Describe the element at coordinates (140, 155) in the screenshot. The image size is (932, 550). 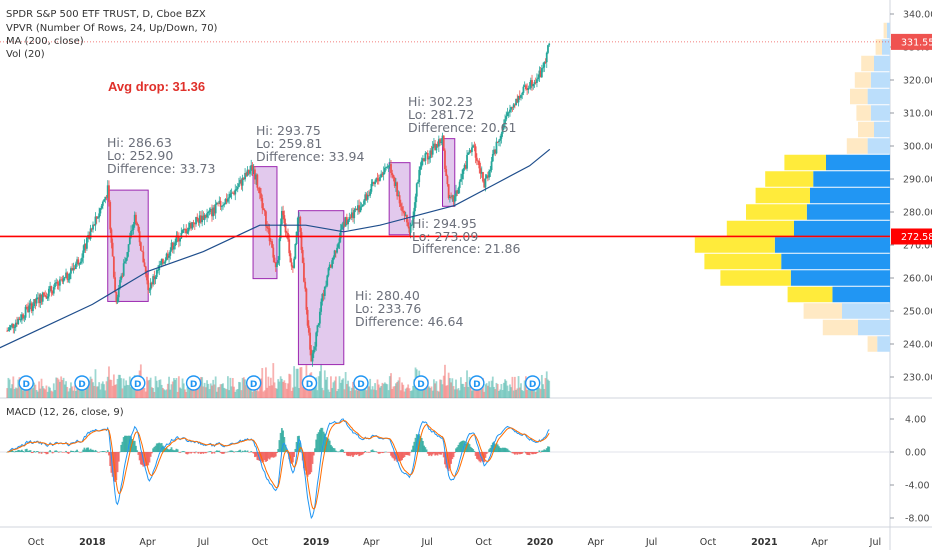
I see `annotation-1-line-2: Lo: 252.90` at that location.